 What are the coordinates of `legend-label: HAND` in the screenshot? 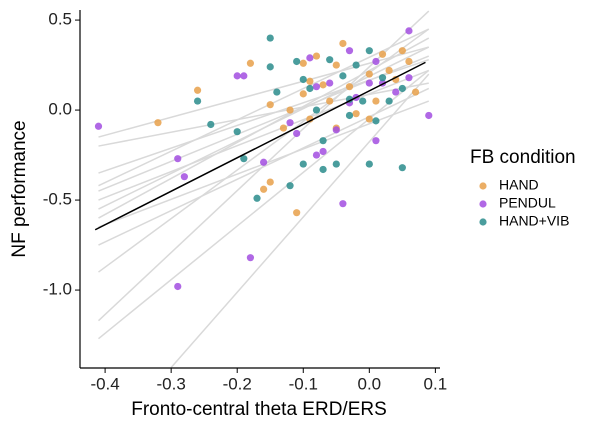 It's located at (519, 185).